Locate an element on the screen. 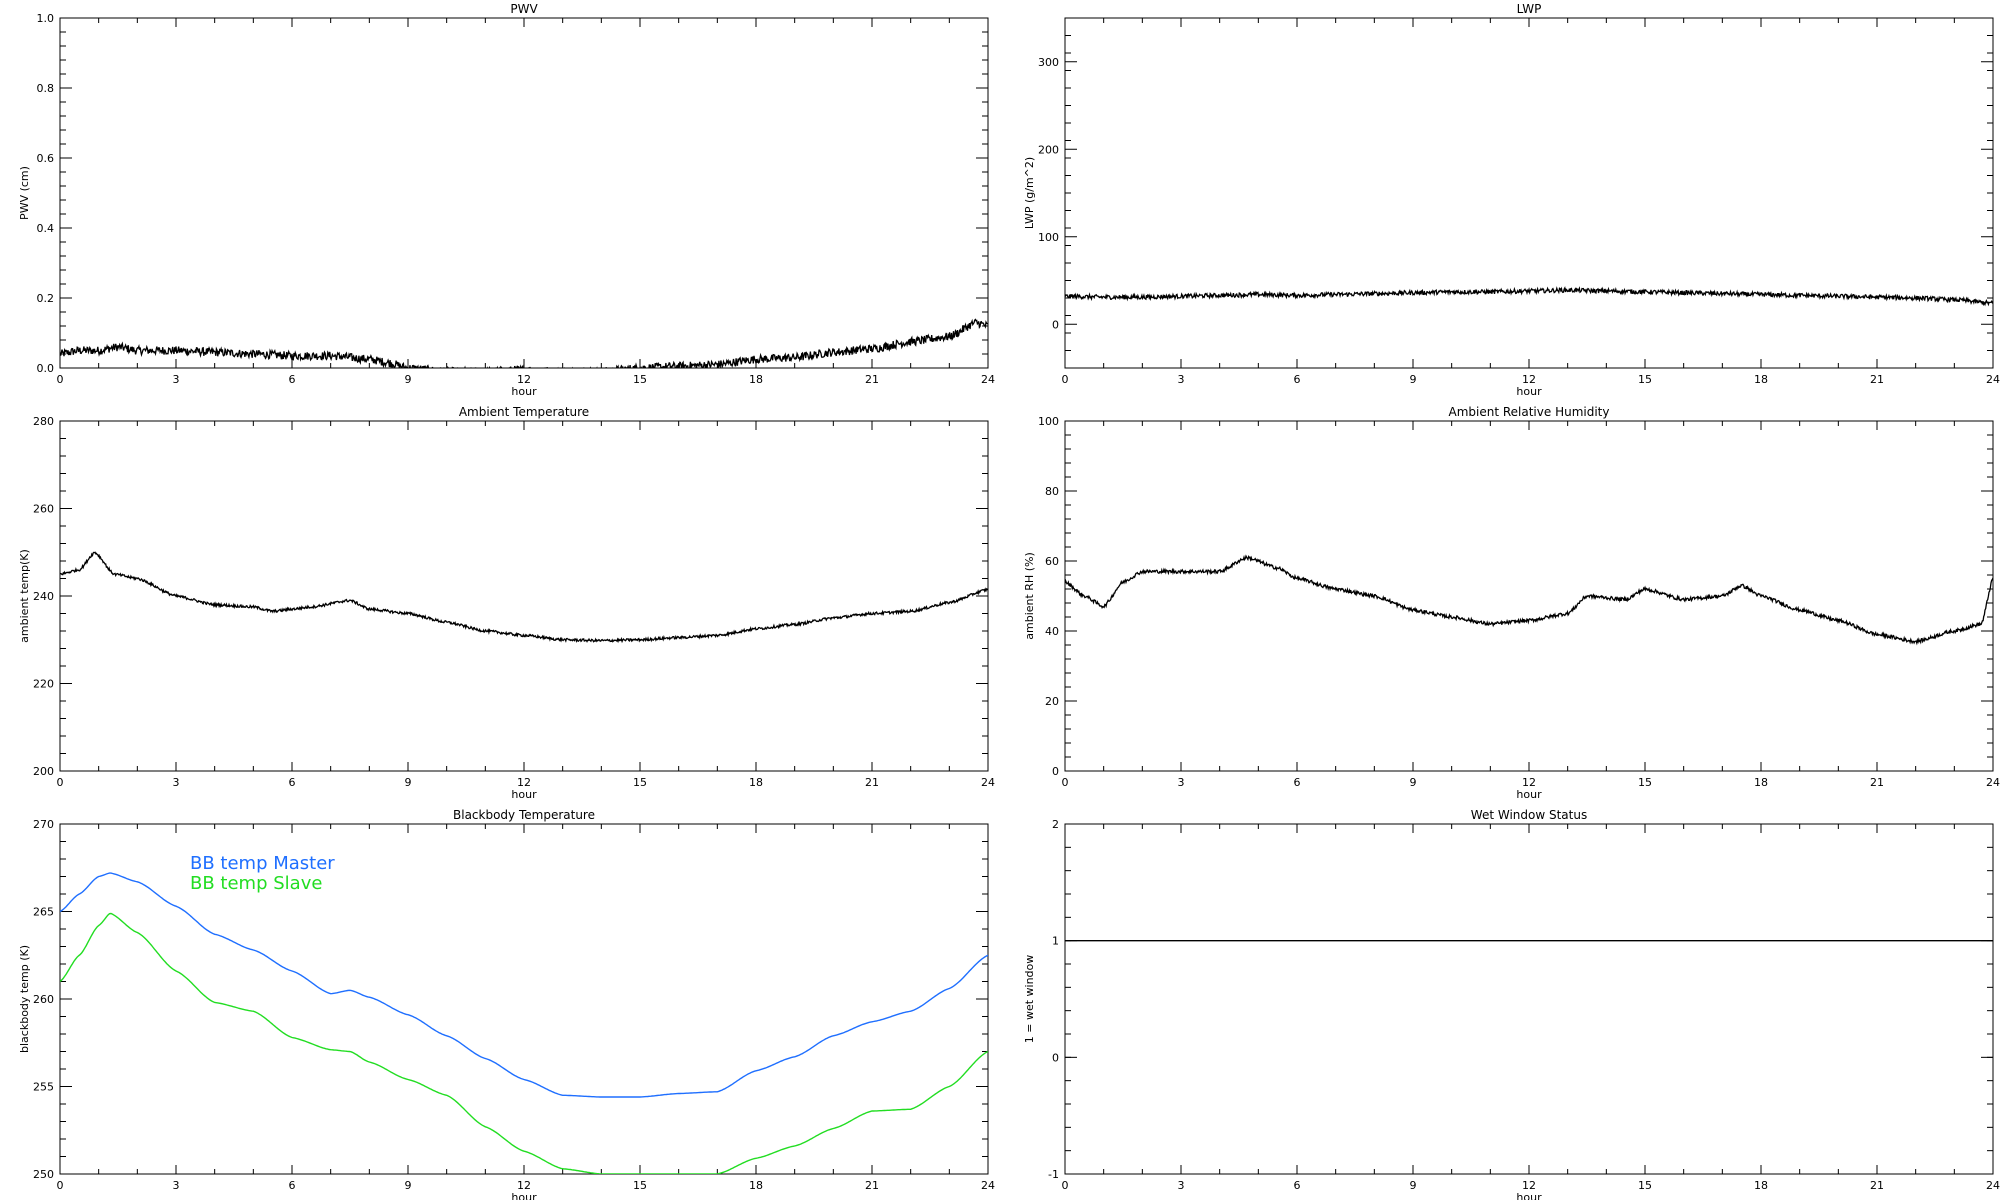 This screenshot has height=1200, width=2000. y-tick-label: 0.0 is located at coordinates (46, 368).